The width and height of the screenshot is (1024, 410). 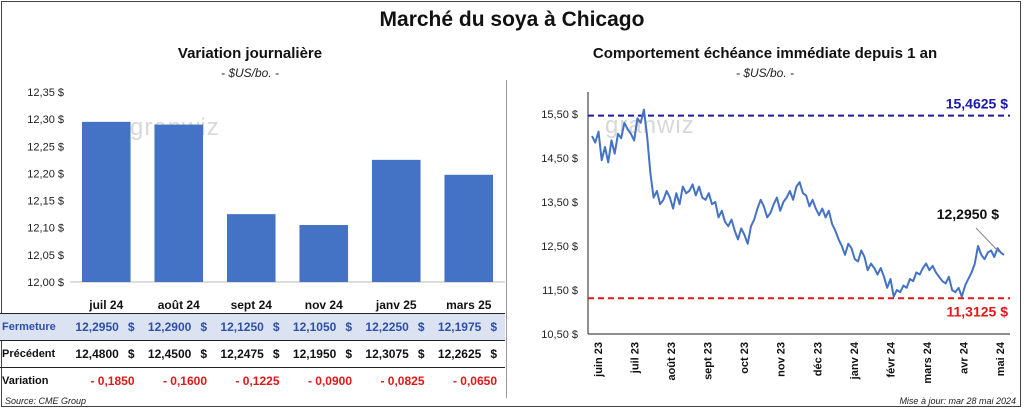 I want to click on table-cell: 12,2250 $, so click(x=396, y=327).